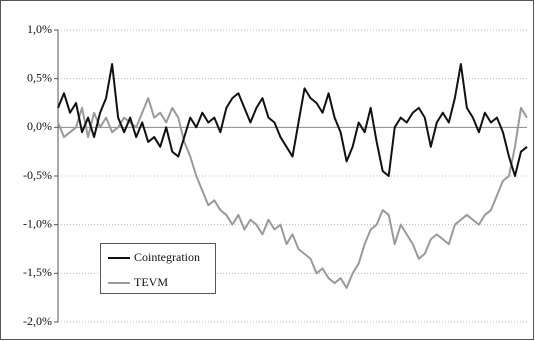 This screenshot has width=535, height=341. Describe the element at coordinates (151, 282) in the screenshot. I see `legend-label: TEVM` at that location.